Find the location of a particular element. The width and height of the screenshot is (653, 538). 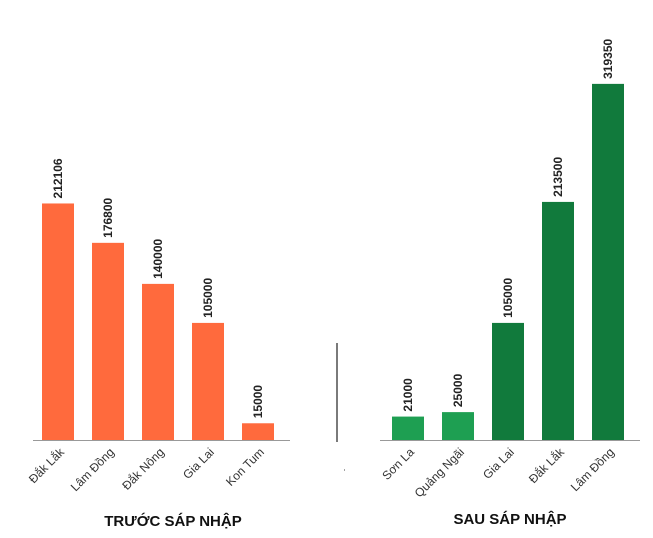

tick-label-after-0: Sơn La is located at coordinates (398, 464).